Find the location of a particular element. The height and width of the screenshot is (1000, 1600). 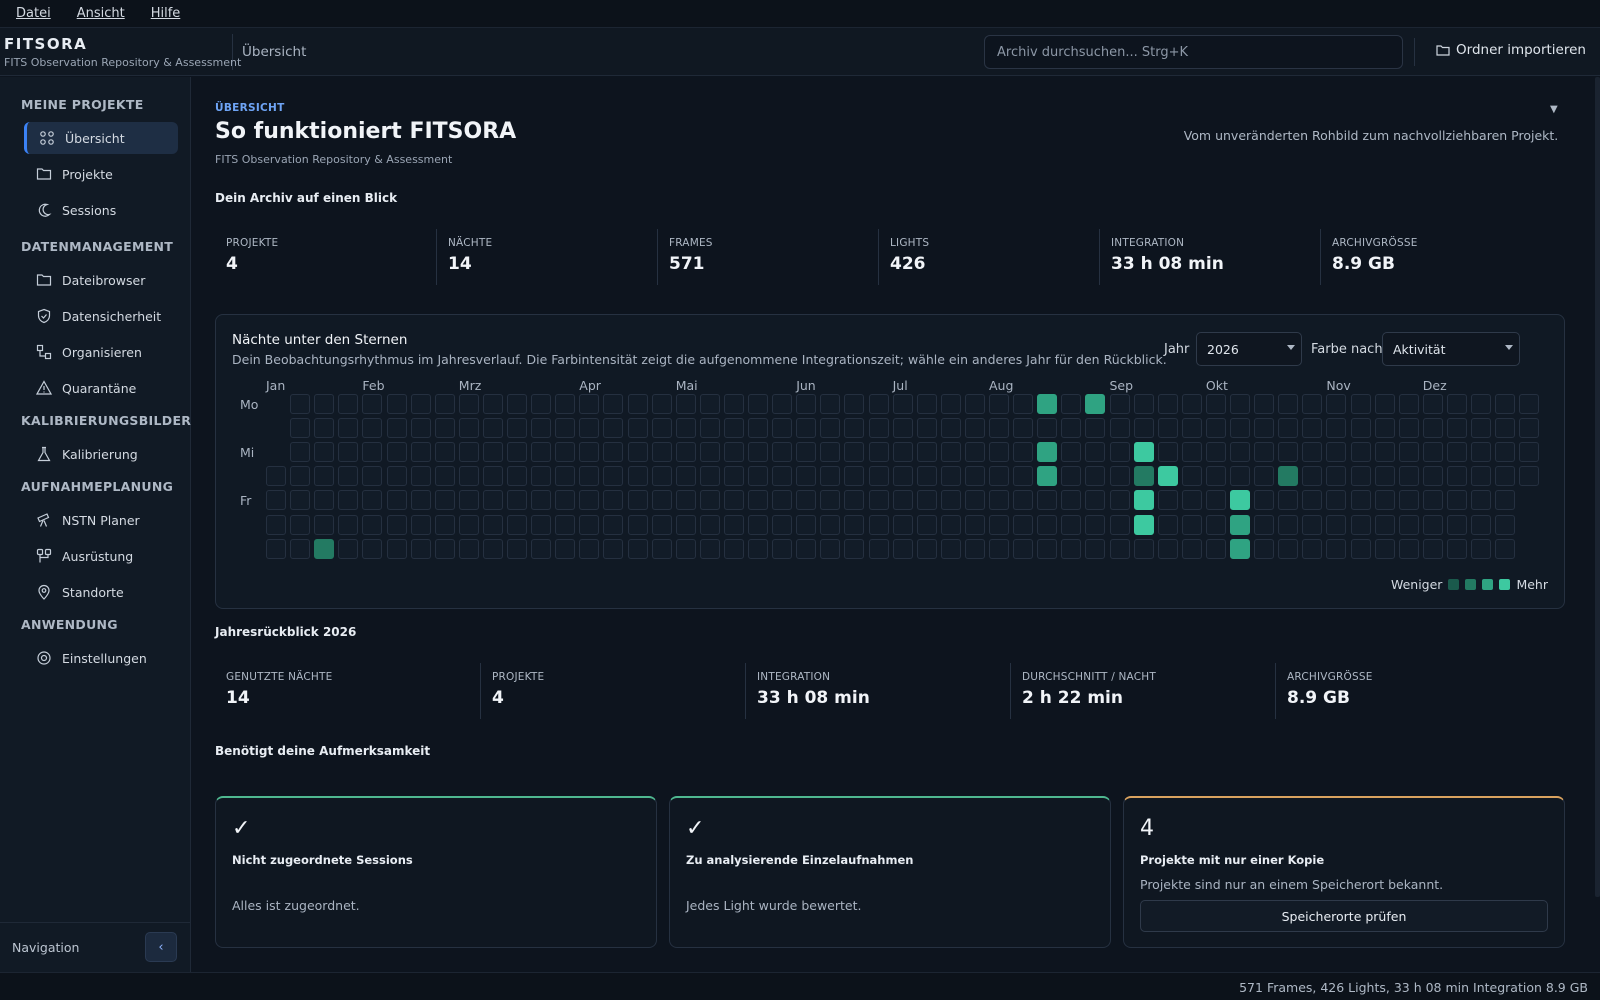

check-storage-button: Speicherorte prüfen is located at coordinates (1344, 916).